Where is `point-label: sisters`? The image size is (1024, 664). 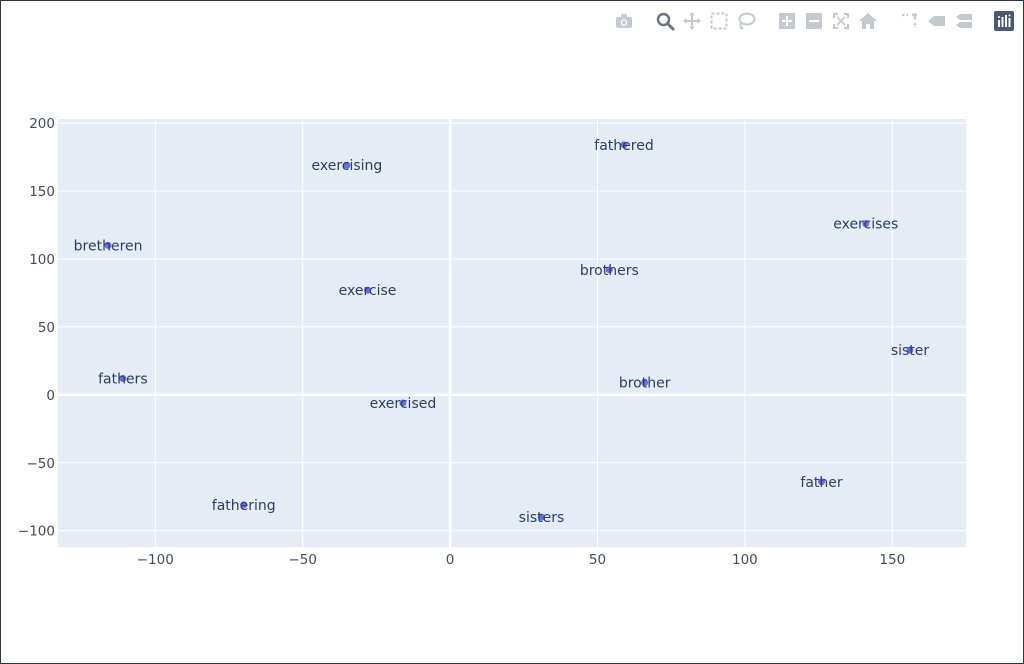 point-label: sisters is located at coordinates (542, 518).